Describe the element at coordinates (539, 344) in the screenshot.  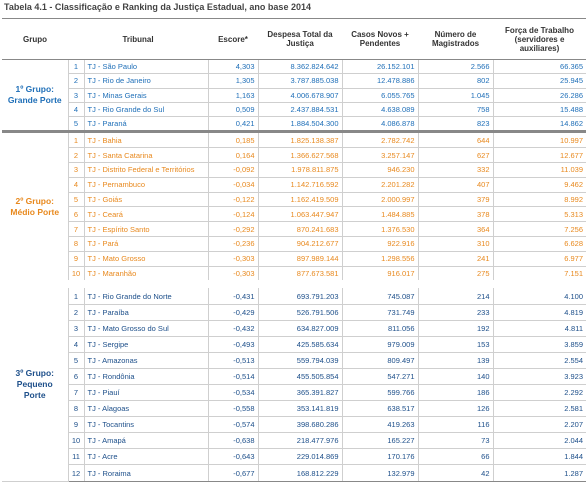
I see `value-cell: 3.859` at that location.